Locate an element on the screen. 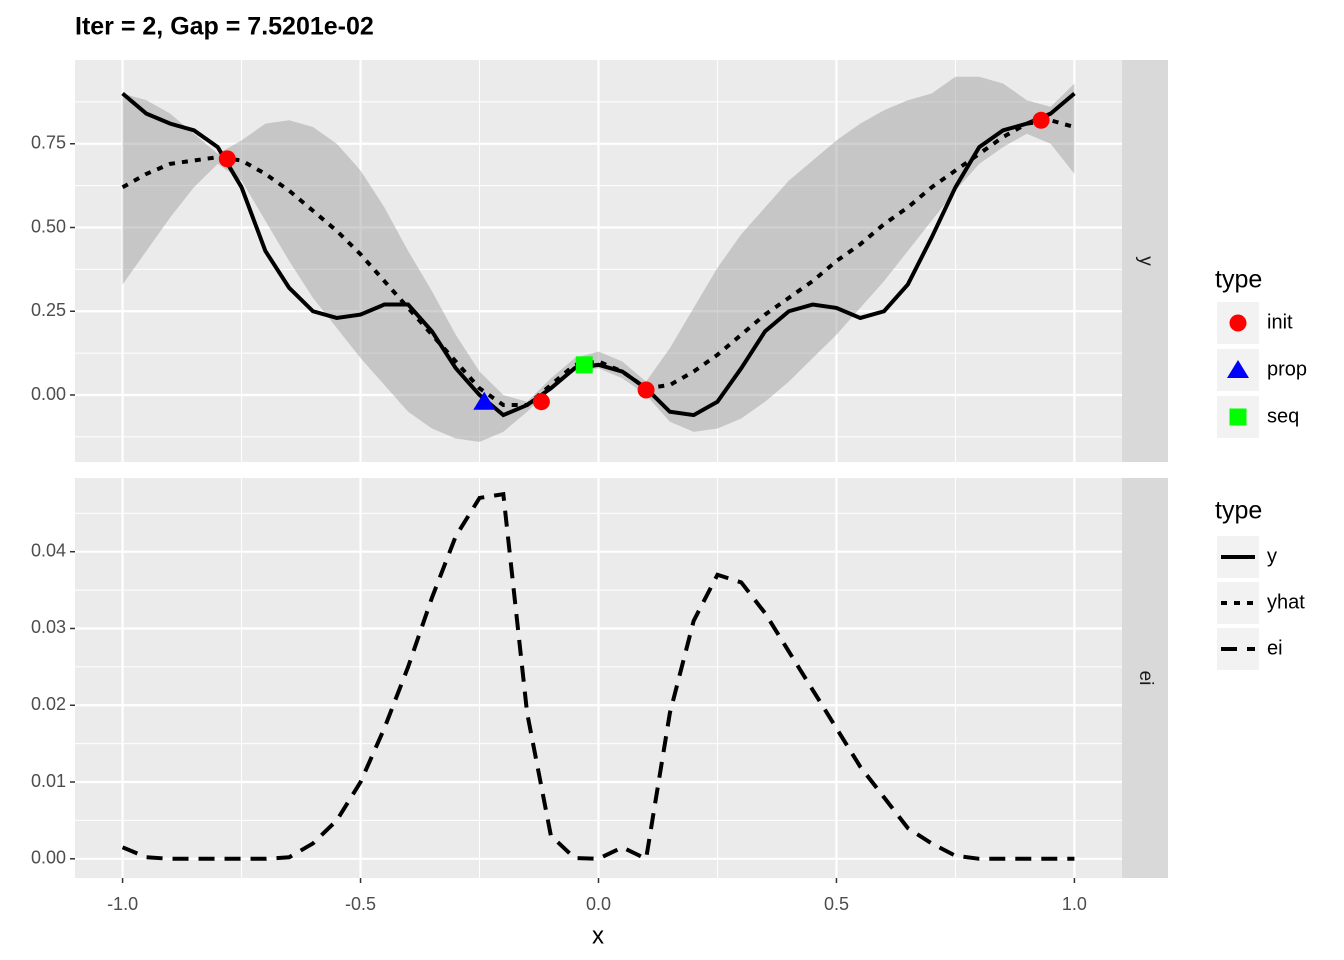  y-tick-label: 0.02 is located at coordinates (48, 704).